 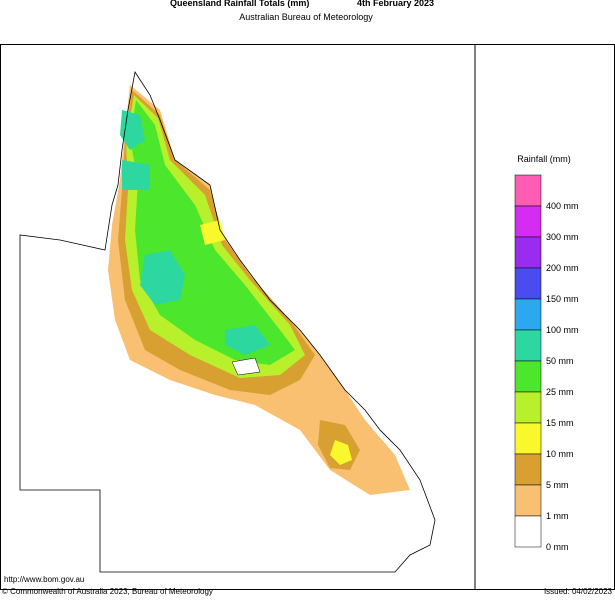 I want to click on date: 4th February 2023, so click(x=395, y=4).